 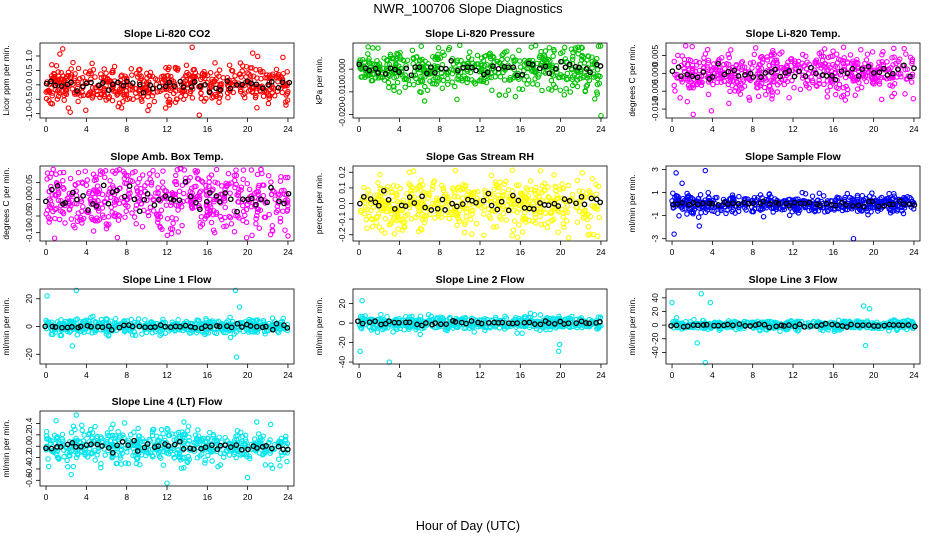 What do you see at coordinates (655, 216) in the screenshot?
I see `y-tick-label: -1` at bounding box center [655, 216].